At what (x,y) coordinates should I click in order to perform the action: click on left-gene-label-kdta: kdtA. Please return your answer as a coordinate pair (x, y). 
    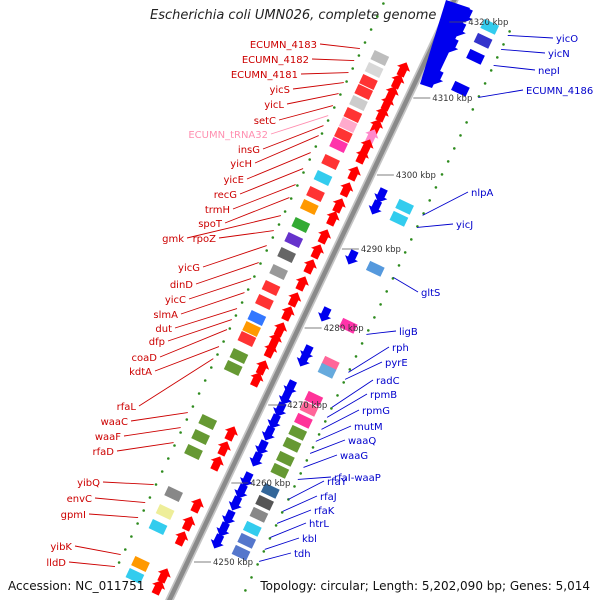
    Looking at the image, I should click on (140, 372).